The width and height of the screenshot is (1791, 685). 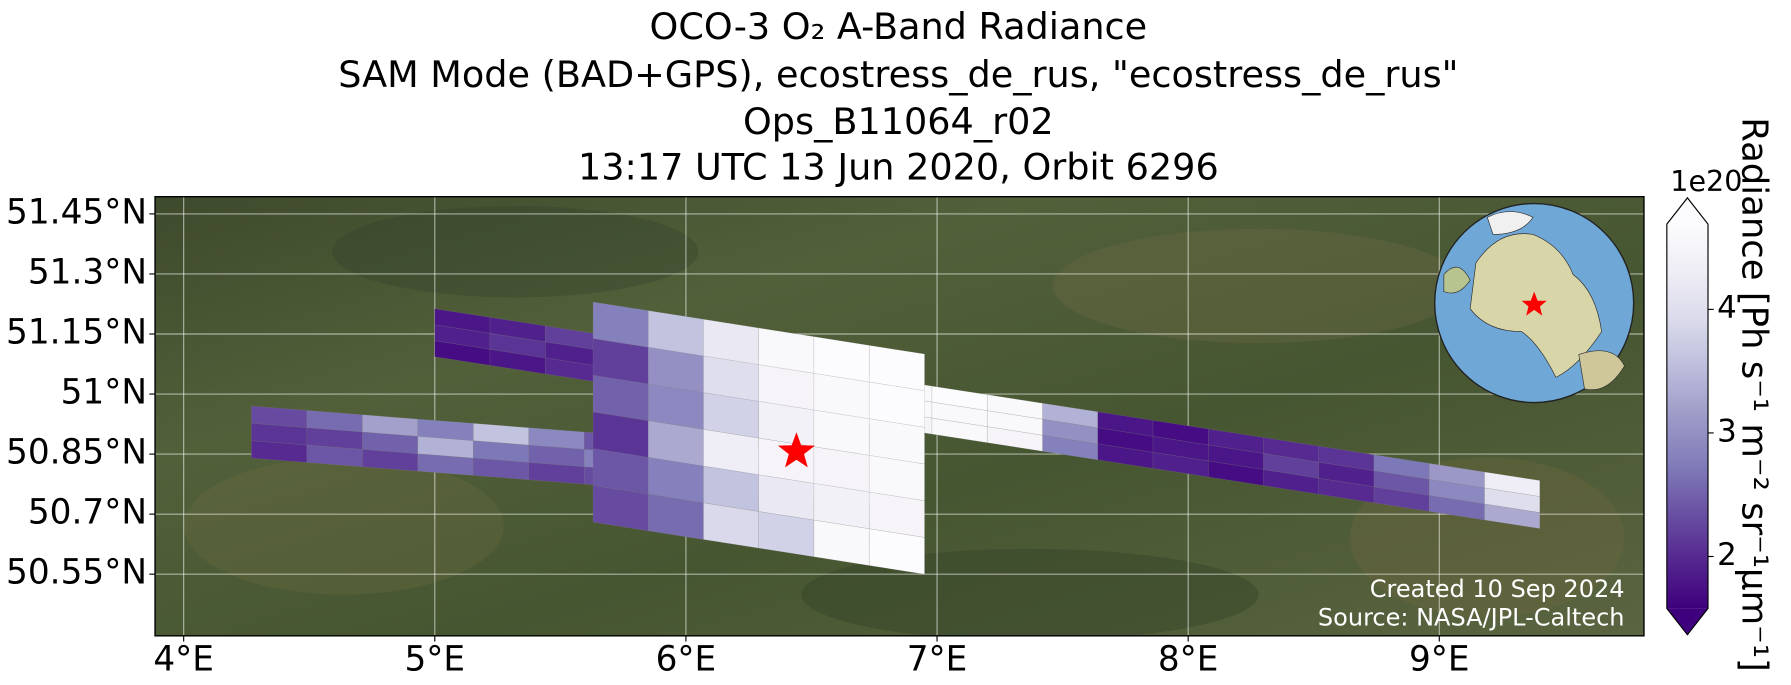 I want to click on globe-inset, so click(x=1534, y=303).